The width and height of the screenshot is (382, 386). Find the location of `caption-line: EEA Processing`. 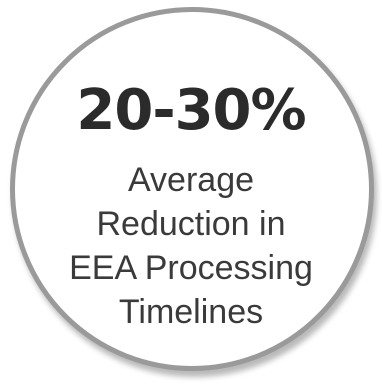

caption-line: EEA Processing is located at coordinates (191, 268).